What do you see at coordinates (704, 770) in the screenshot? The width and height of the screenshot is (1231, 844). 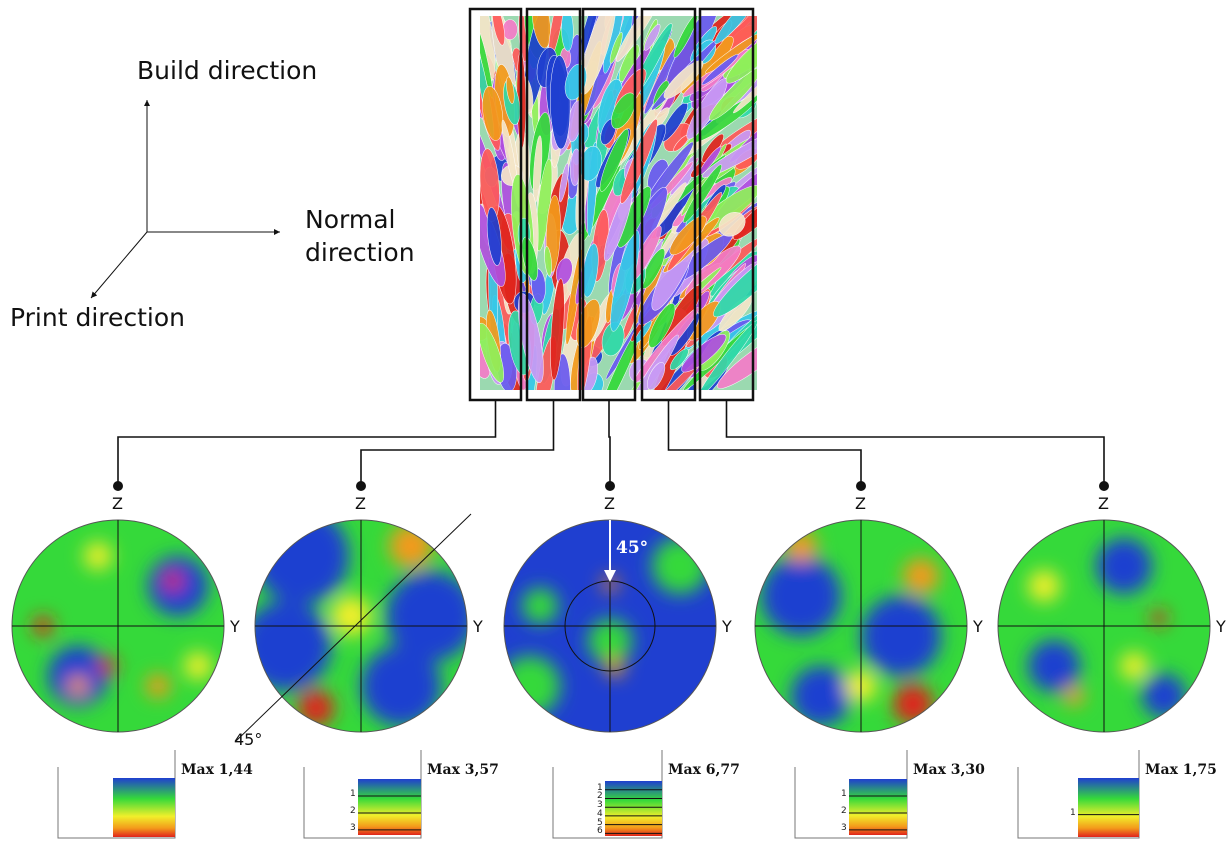 I see `max-intensity-label: Max 6,77` at bounding box center [704, 770].